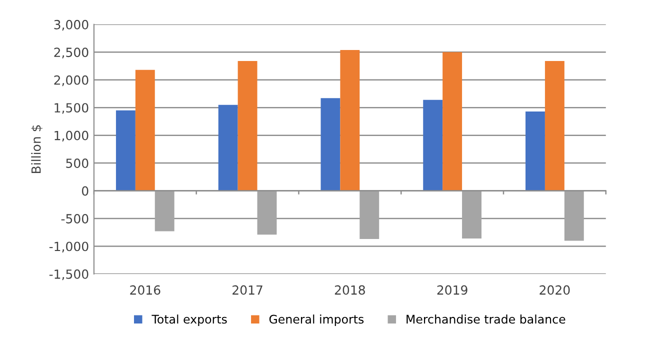 The height and width of the screenshot is (349, 648). I want to click on y-tick-label: -1,500, so click(68, 274).